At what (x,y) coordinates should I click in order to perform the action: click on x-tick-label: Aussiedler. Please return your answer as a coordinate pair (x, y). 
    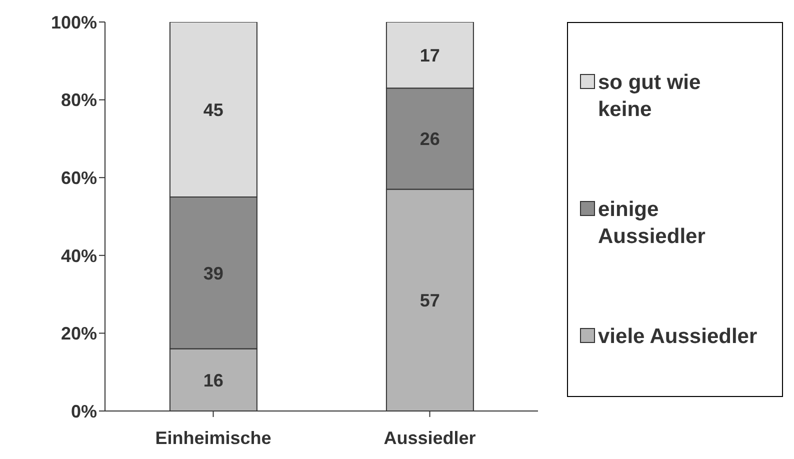
    Looking at the image, I should click on (430, 438).